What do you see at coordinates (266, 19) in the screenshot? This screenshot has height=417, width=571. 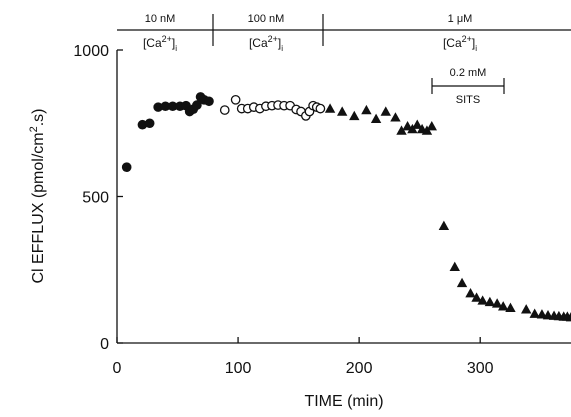 I see `phase2-label: 100 nM` at bounding box center [266, 19].